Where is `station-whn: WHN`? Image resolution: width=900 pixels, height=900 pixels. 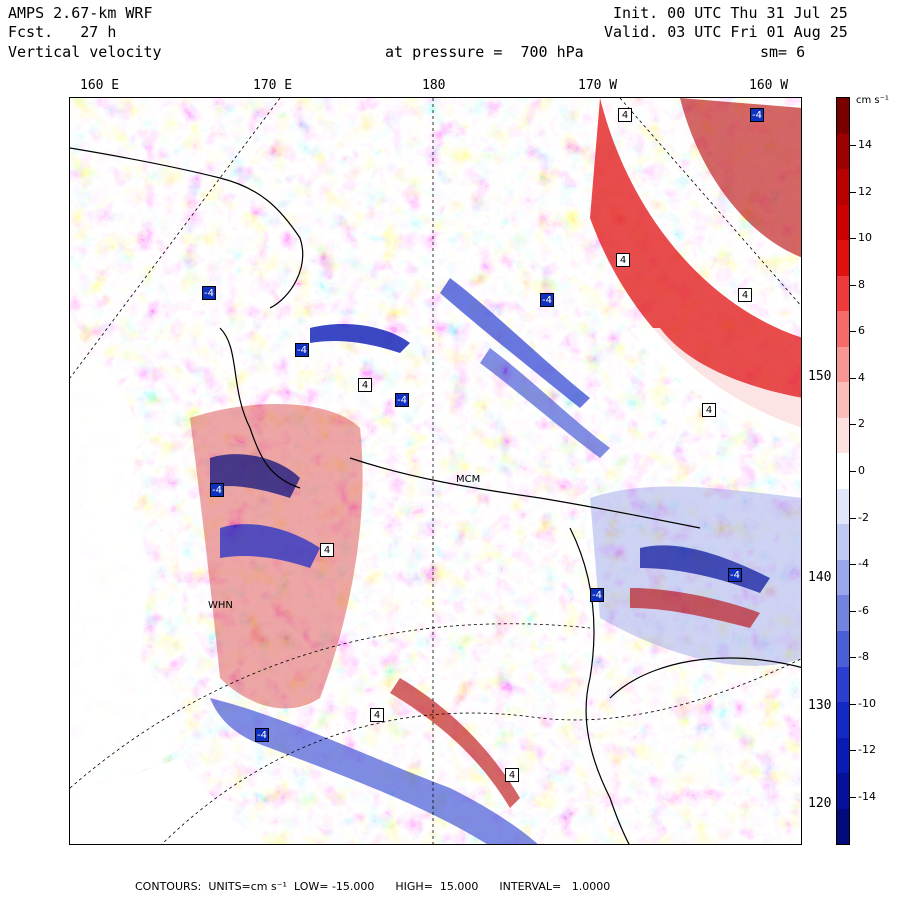 station-whn: WHN is located at coordinates (220, 605).